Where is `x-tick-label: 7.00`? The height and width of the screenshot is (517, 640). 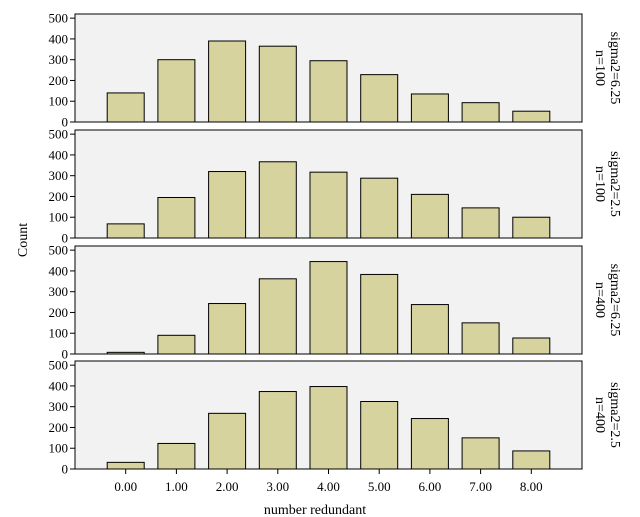
x-tick-label: 7.00 is located at coordinates (480, 486).